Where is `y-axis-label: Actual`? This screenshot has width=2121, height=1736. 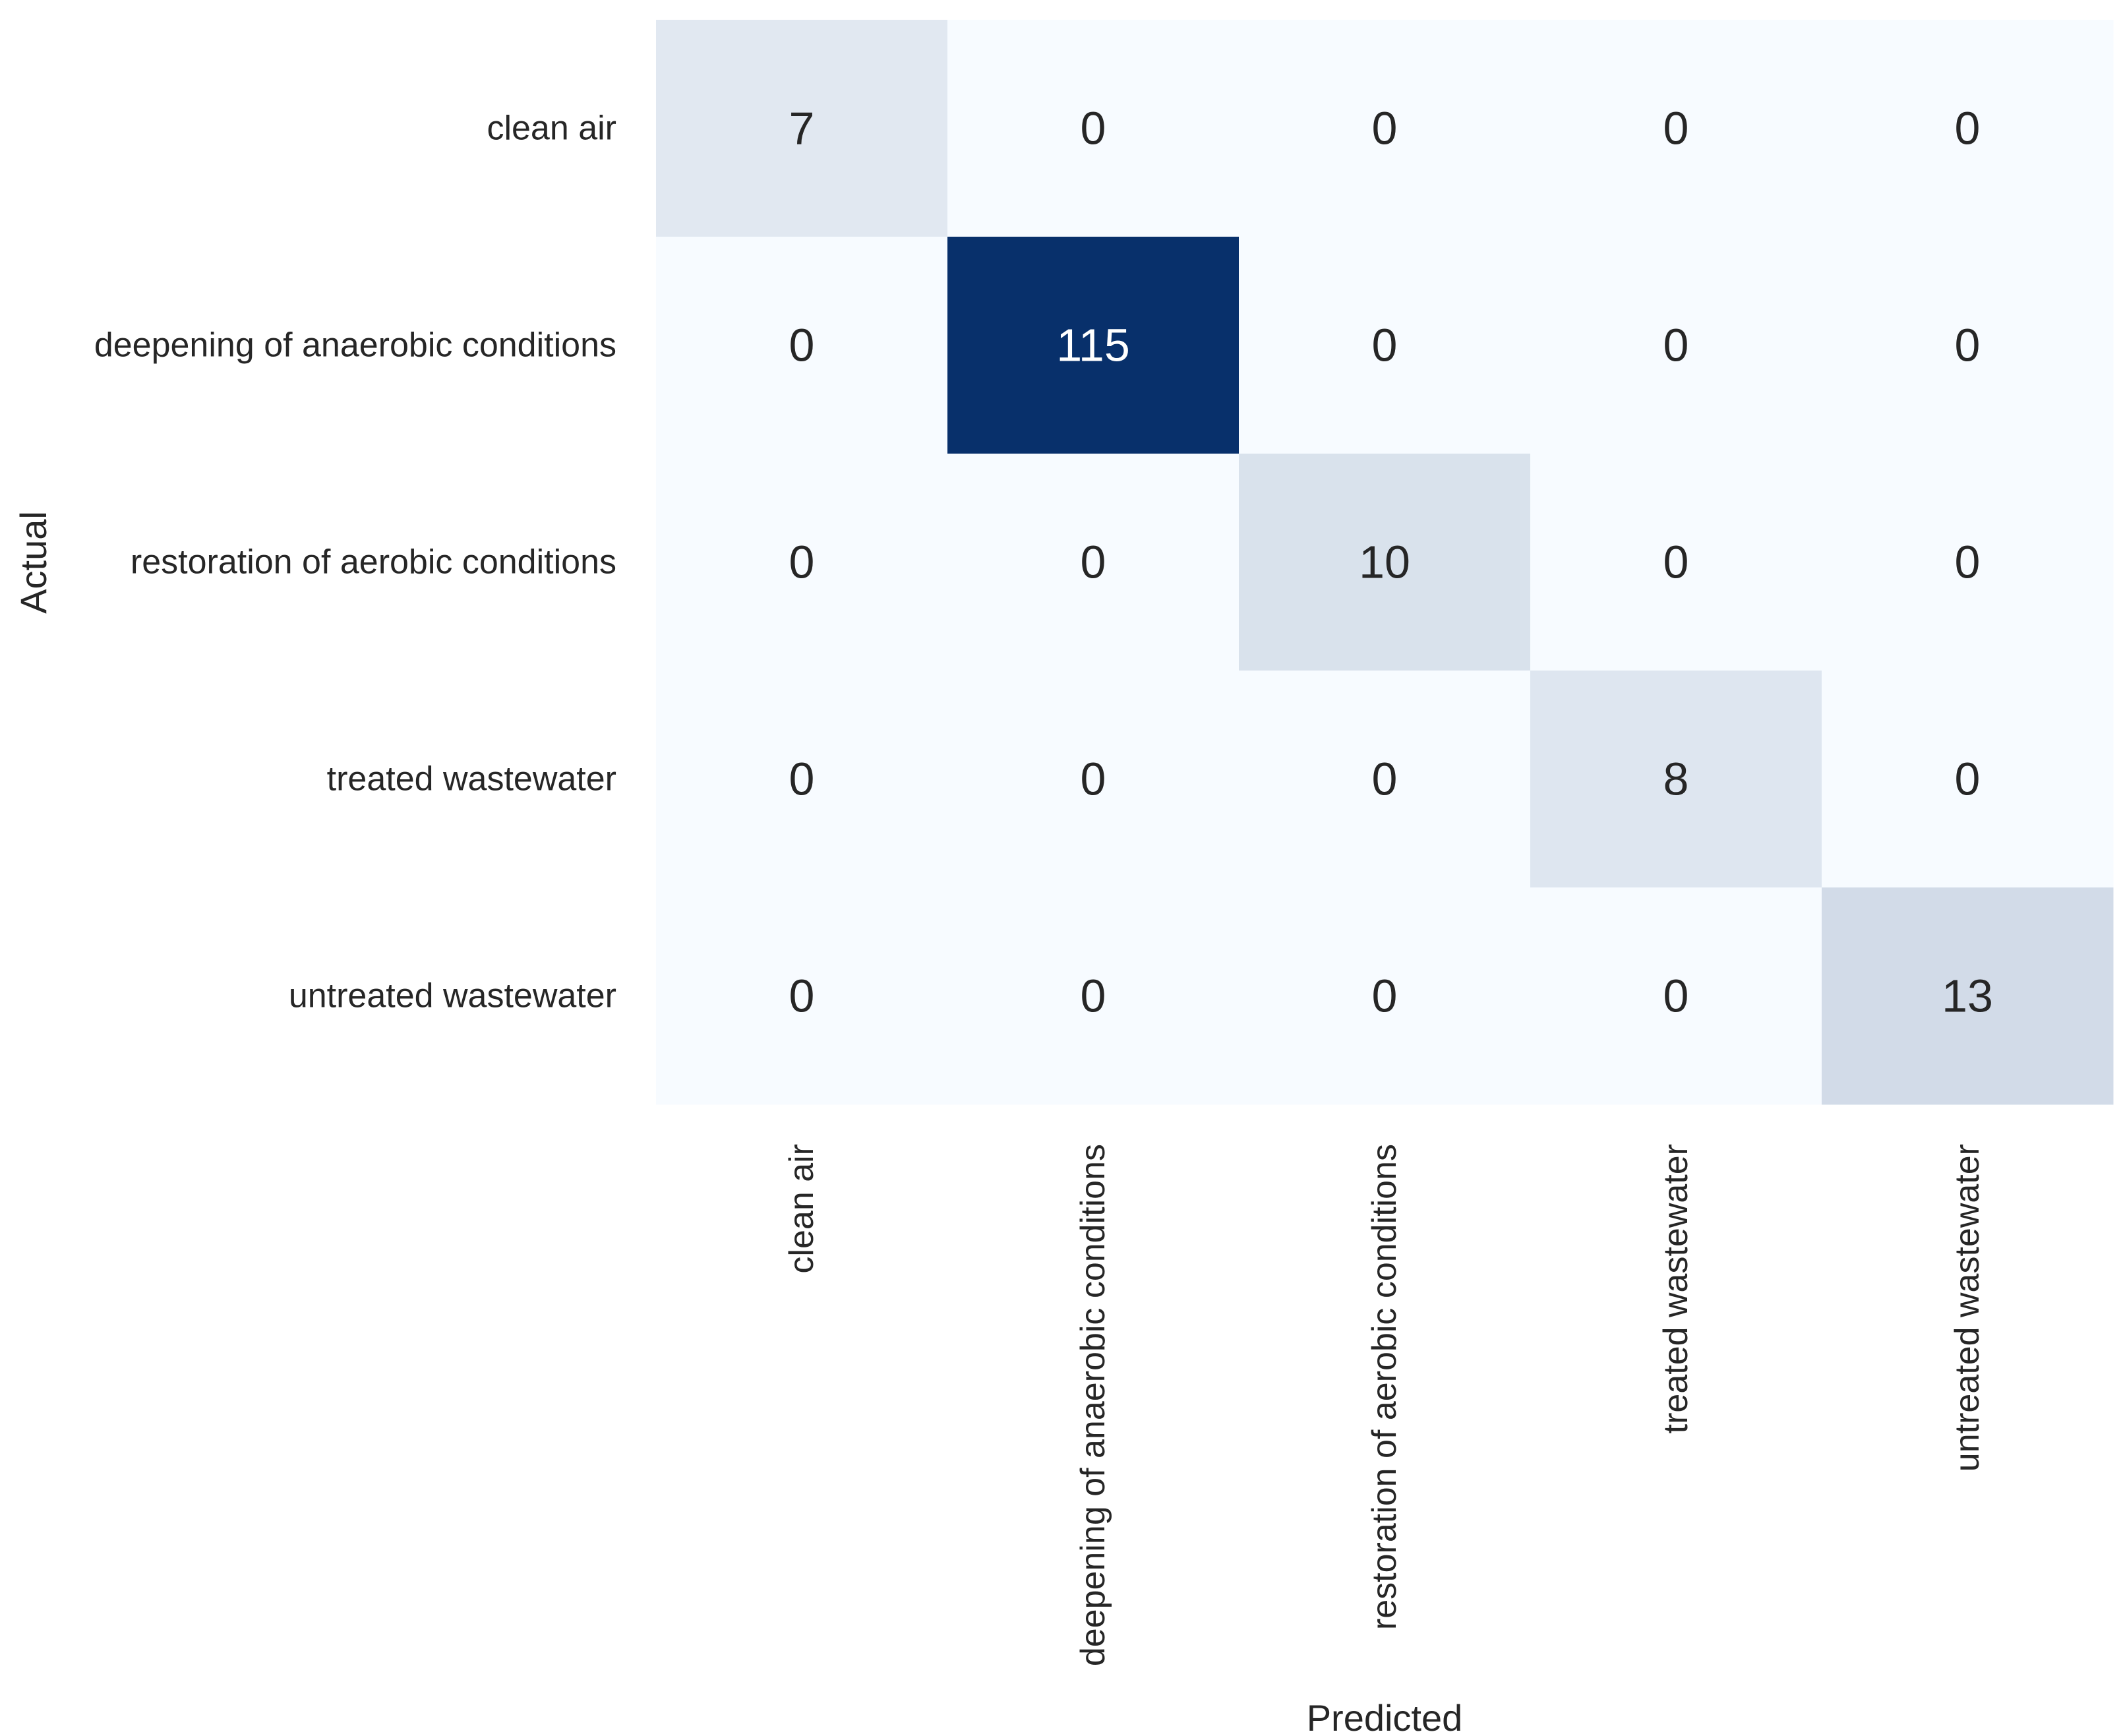
y-axis-label: Actual is located at coordinates (34, 562).